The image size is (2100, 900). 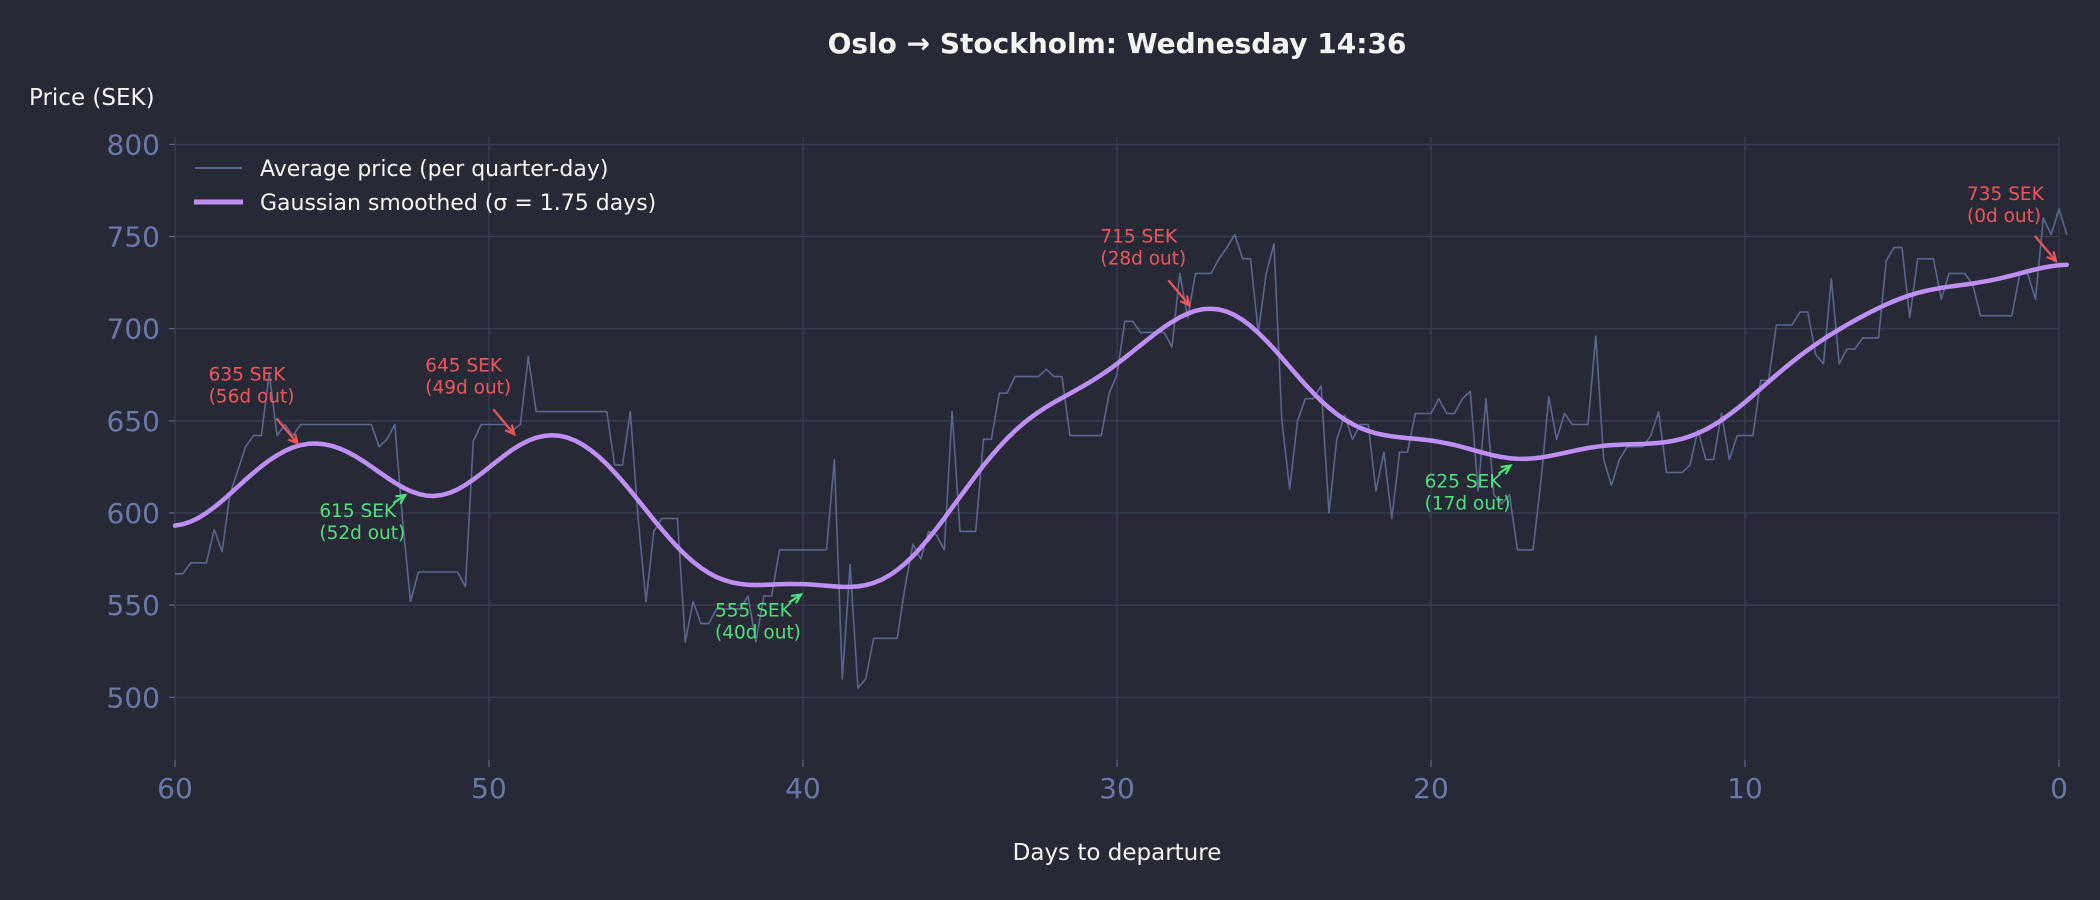 What do you see at coordinates (133, 605) in the screenshot?
I see `y-tick-label: 550` at bounding box center [133, 605].